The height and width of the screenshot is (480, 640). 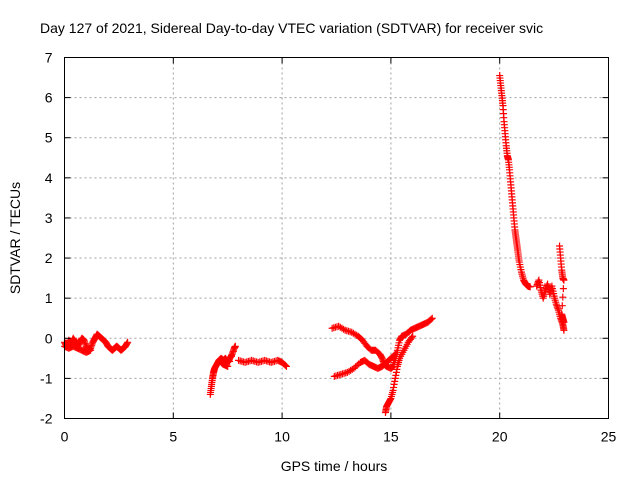 What do you see at coordinates (391, 437) in the screenshot?
I see `x-tick-label: 15` at bounding box center [391, 437].